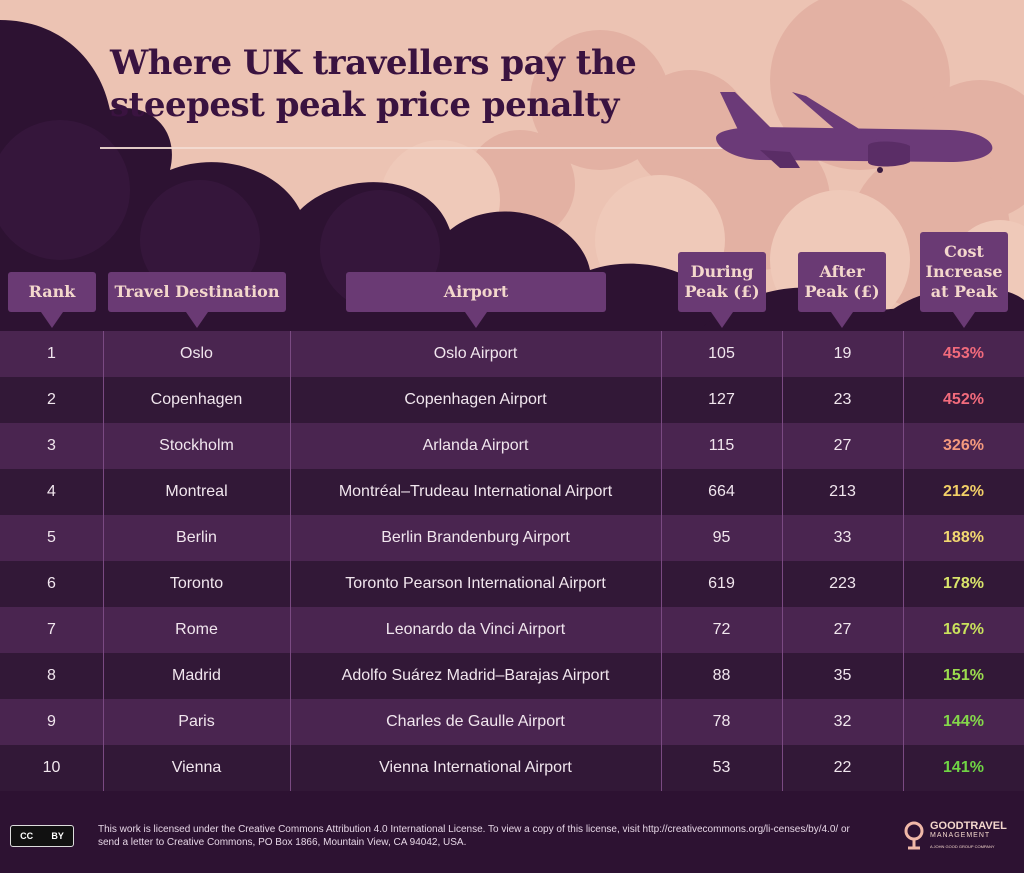  Describe the element at coordinates (842, 281) in the screenshot. I see `column-header-label: After Peak (£)` at that location.